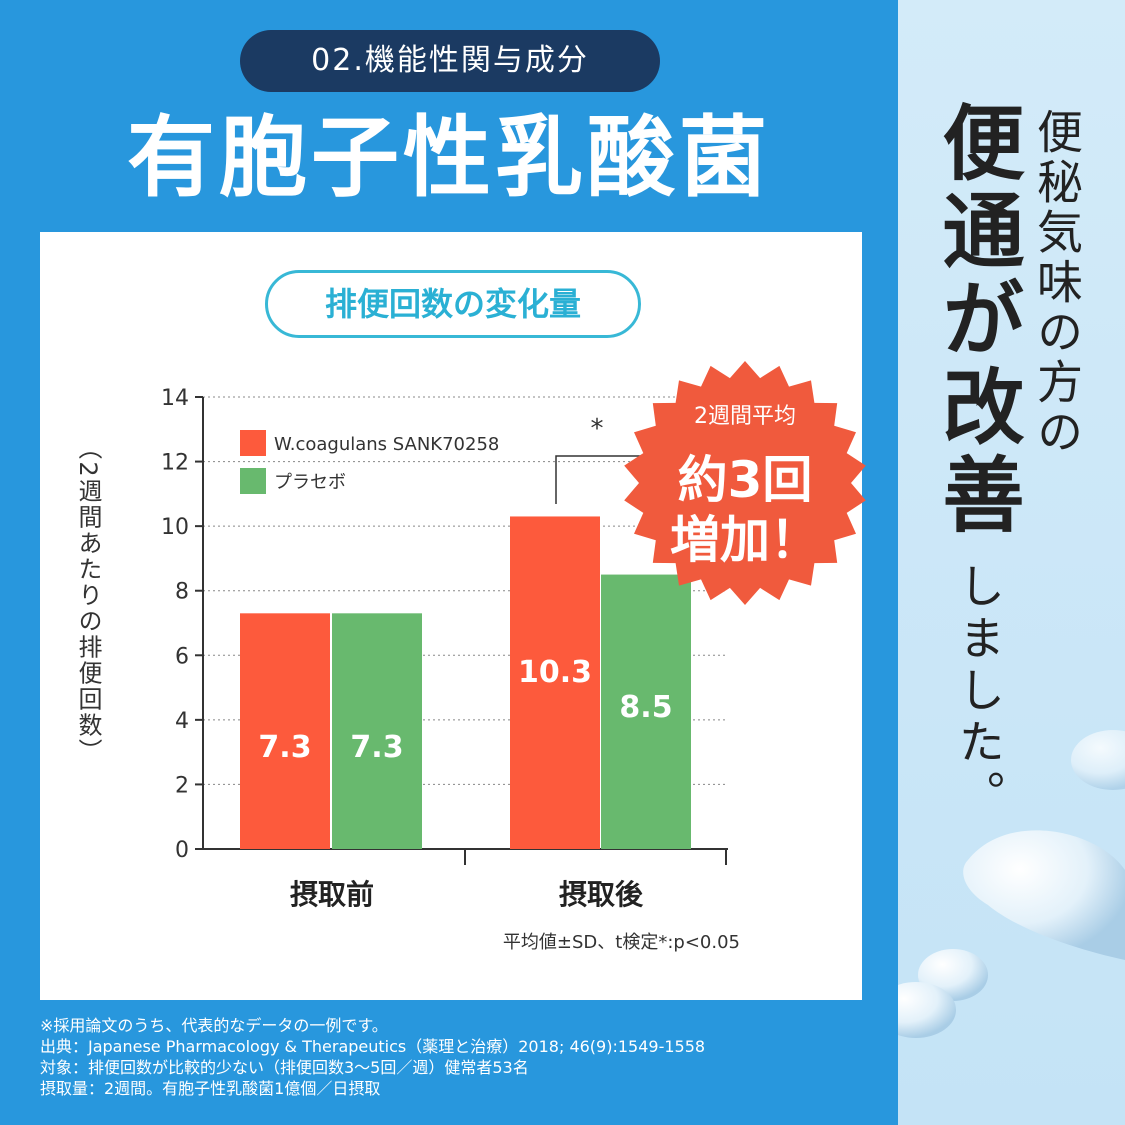 This screenshot has height=1125, width=1125. I want to click on y-tick-label: 6, so click(182, 656).